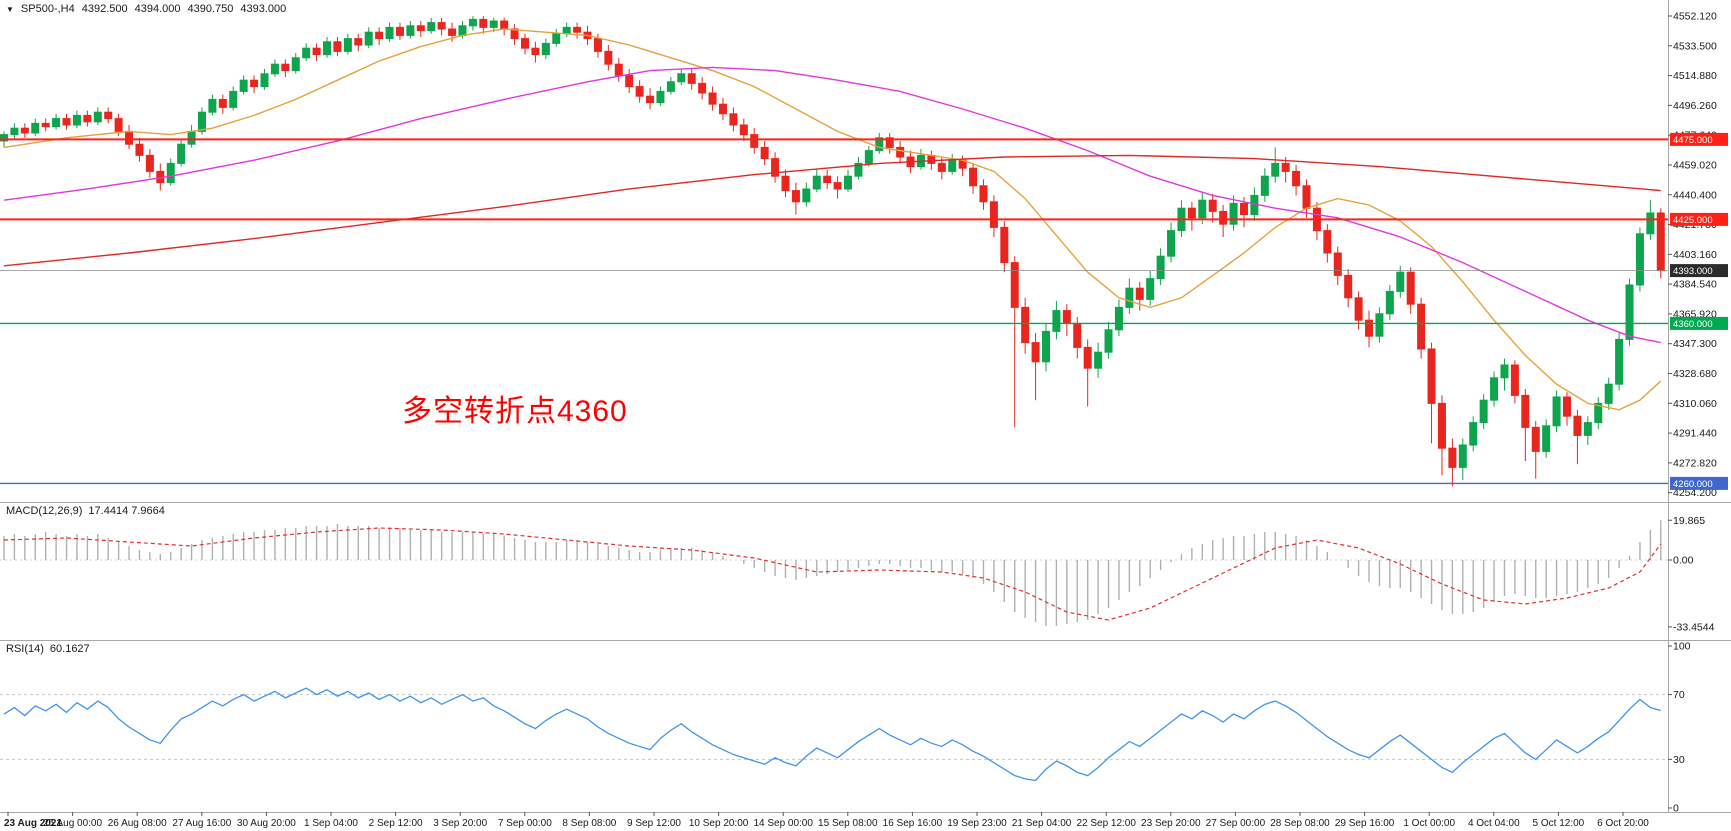  I want to click on svg-text: 4291.440, so click(1695, 434).